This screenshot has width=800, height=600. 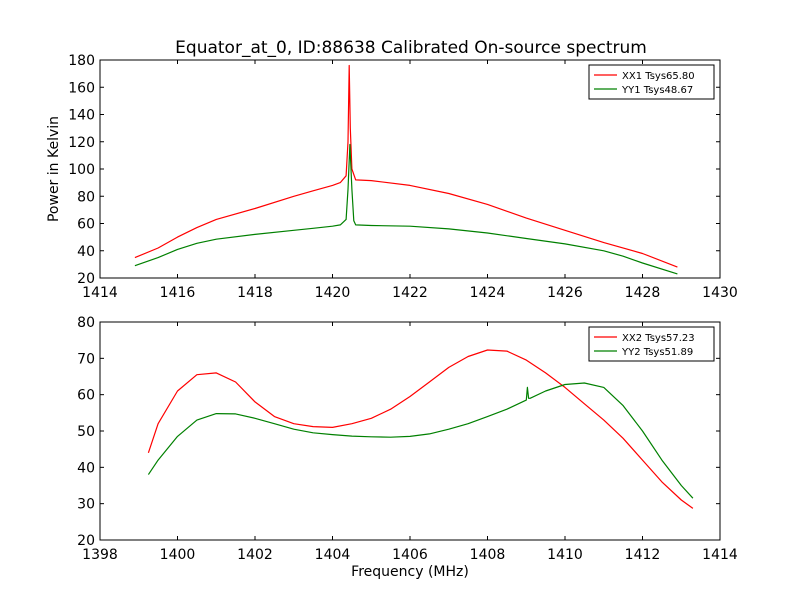 What do you see at coordinates (81, 88) in the screenshot?
I see `y-tick-label: 160` at bounding box center [81, 88].